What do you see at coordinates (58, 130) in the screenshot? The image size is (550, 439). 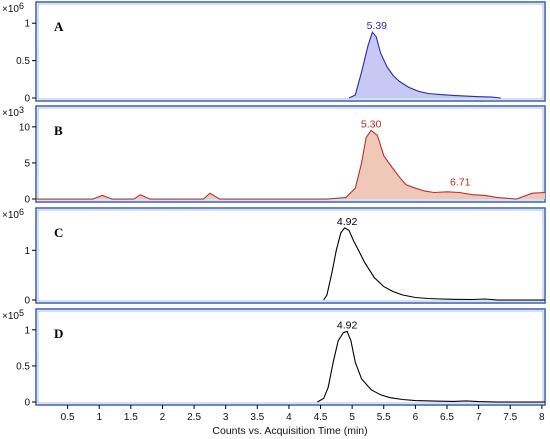 I see `panel-letter: B` at bounding box center [58, 130].